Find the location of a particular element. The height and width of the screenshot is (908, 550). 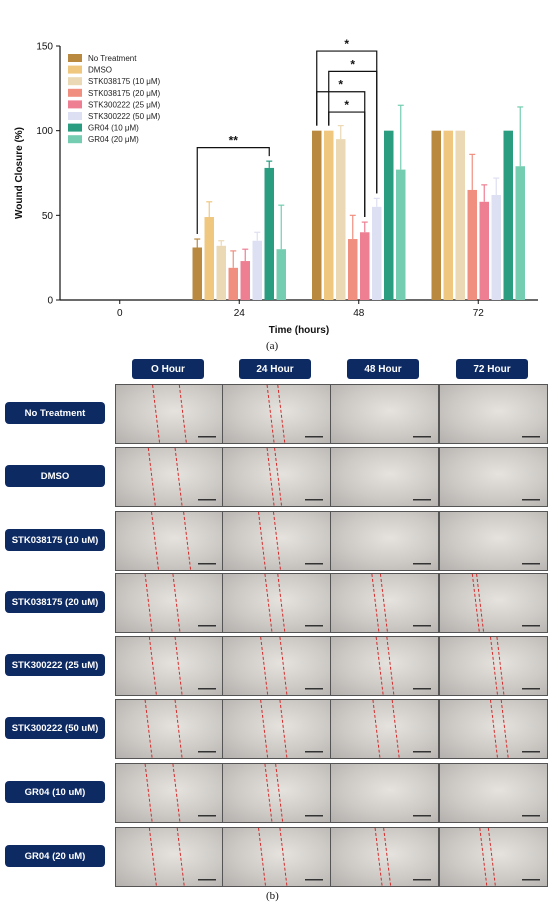

time-header-0: O Hour is located at coordinates (168, 369).